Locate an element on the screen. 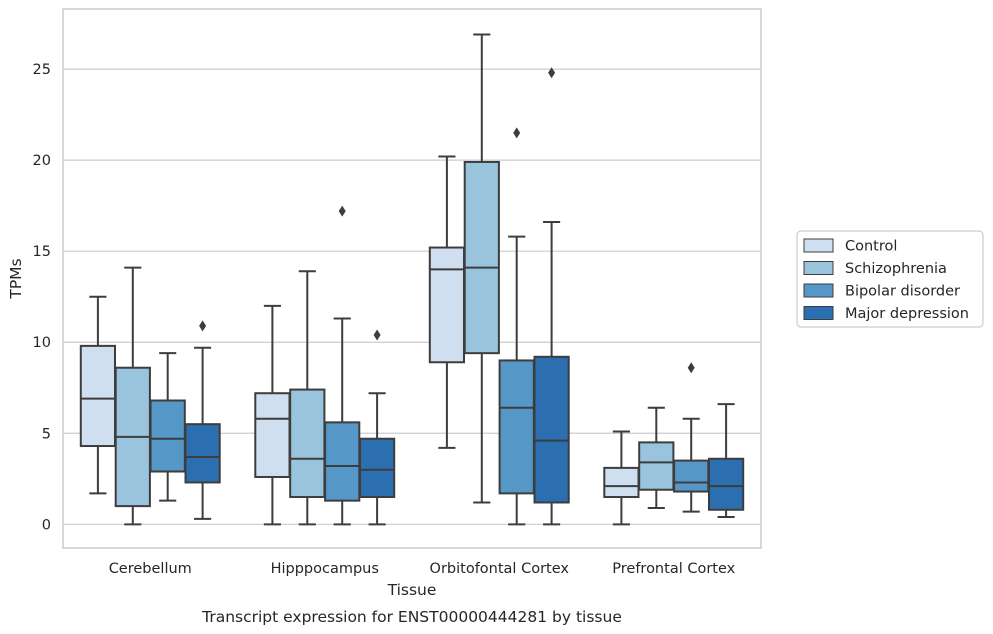 This screenshot has width=993, height=634. y-tick-label: 5 is located at coordinates (46, 434).